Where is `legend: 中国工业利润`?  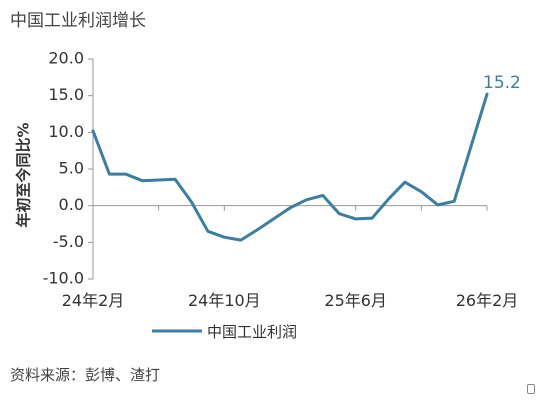
legend: 中国工业利润 is located at coordinates (224, 332).